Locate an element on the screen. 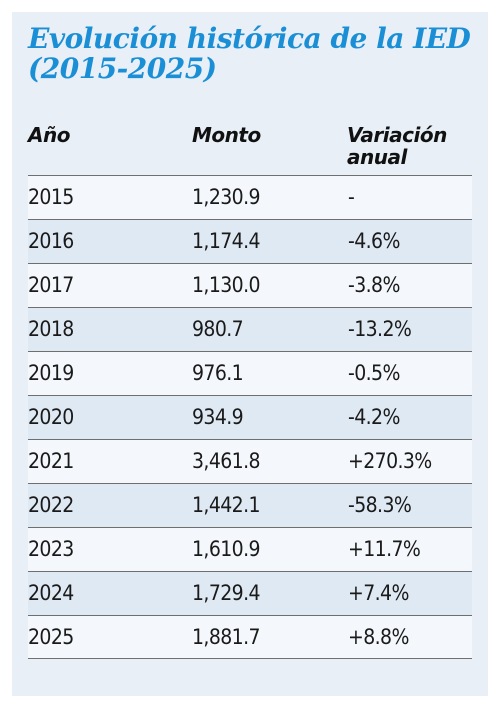  table-row: 2022 1,442.1 -58.3% is located at coordinates (250, 505).